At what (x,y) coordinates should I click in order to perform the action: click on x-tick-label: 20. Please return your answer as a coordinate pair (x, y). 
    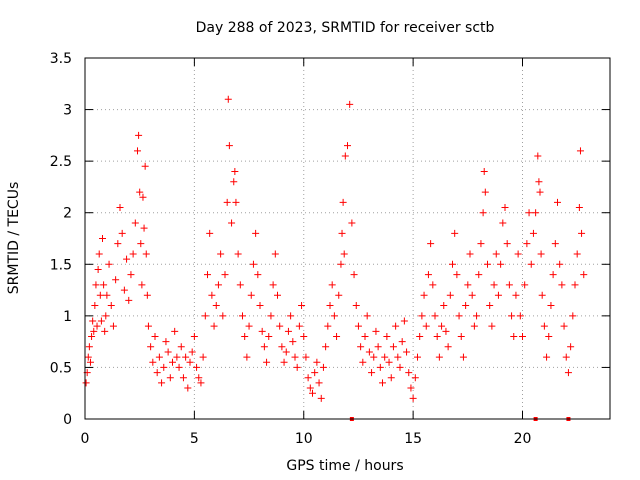
    Looking at the image, I should click on (523, 439).